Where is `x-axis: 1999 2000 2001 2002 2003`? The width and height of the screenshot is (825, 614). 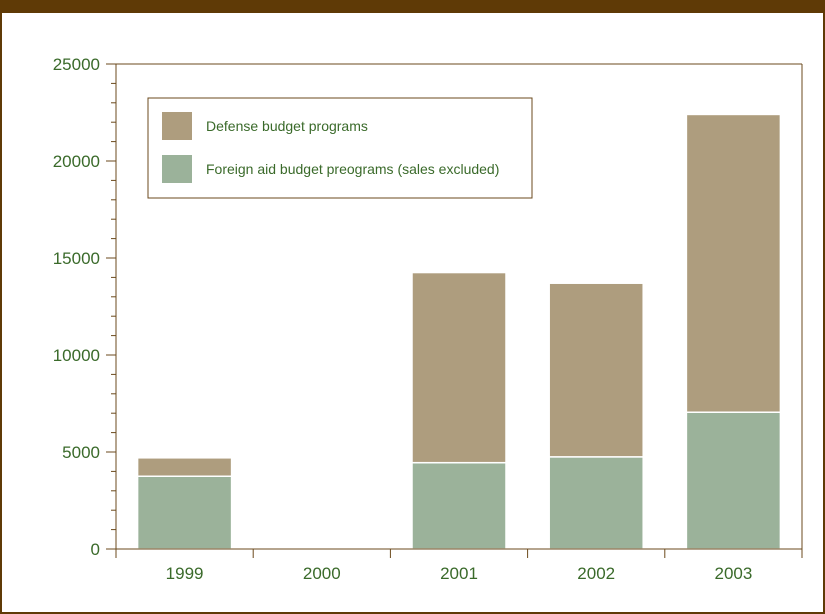 x-axis: 1999 2000 2001 2002 2003 is located at coordinates (459, 565).